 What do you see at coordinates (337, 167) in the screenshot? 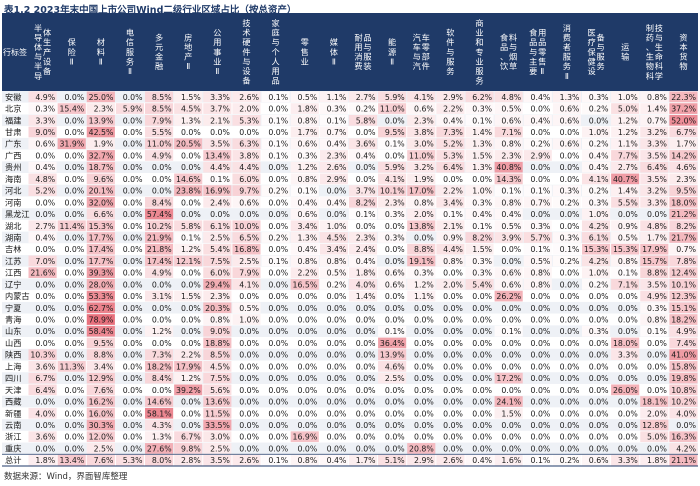
I see `cell-value: 2.6%` at bounding box center [337, 167].